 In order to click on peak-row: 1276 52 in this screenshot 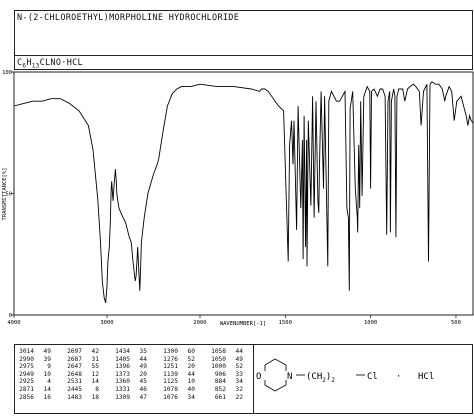, I will do `click(177, 360)`.